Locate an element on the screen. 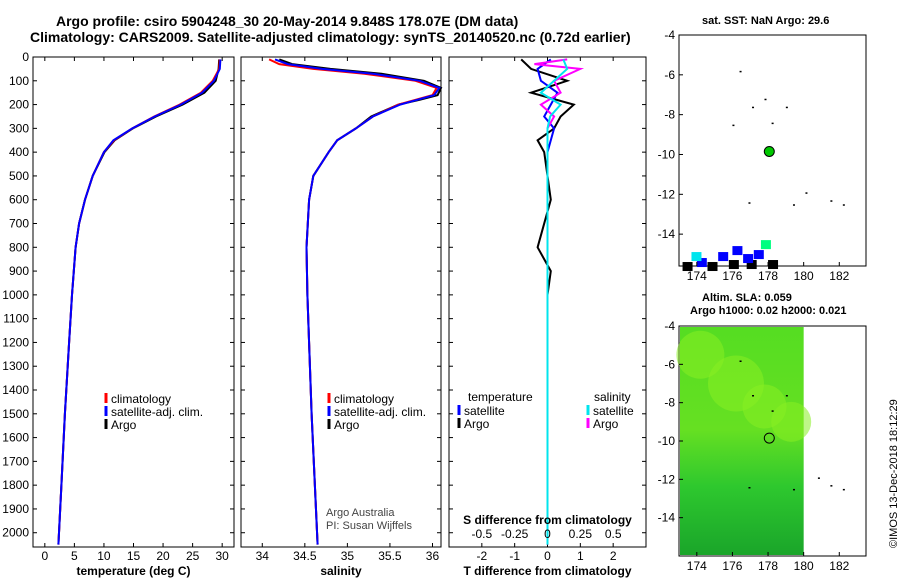 The width and height of the screenshot is (900, 580). depth-tick-label: 800 is located at coordinates (19, 247).